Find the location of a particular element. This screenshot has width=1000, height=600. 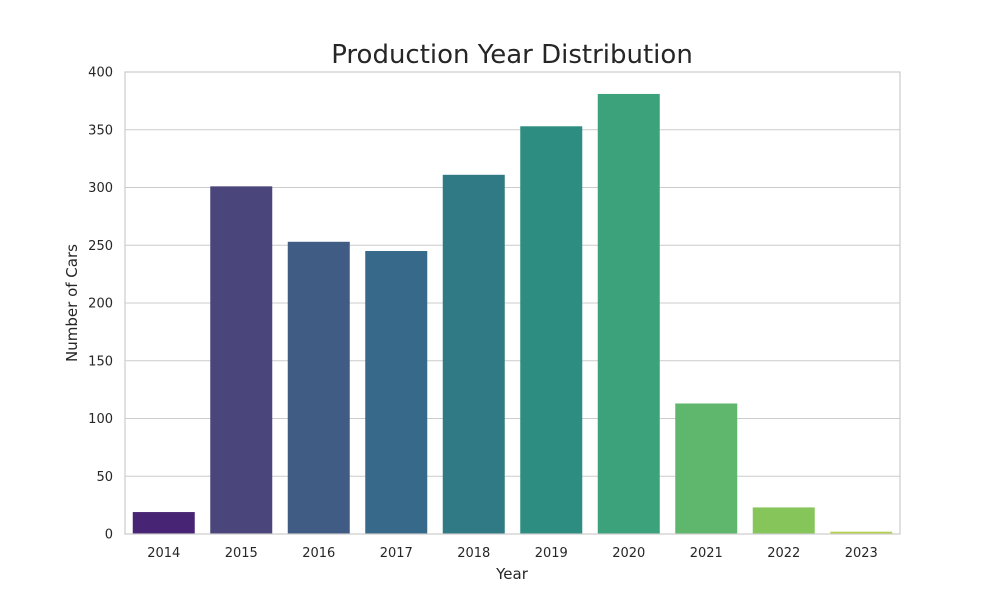

y-tick-label: 0 is located at coordinates (109, 535).